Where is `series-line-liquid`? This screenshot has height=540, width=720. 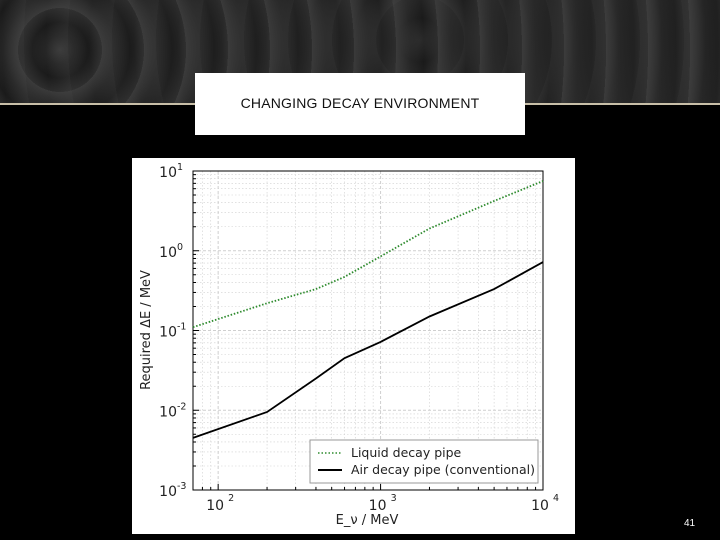
series-line-liquid is located at coordinates (368, 254).